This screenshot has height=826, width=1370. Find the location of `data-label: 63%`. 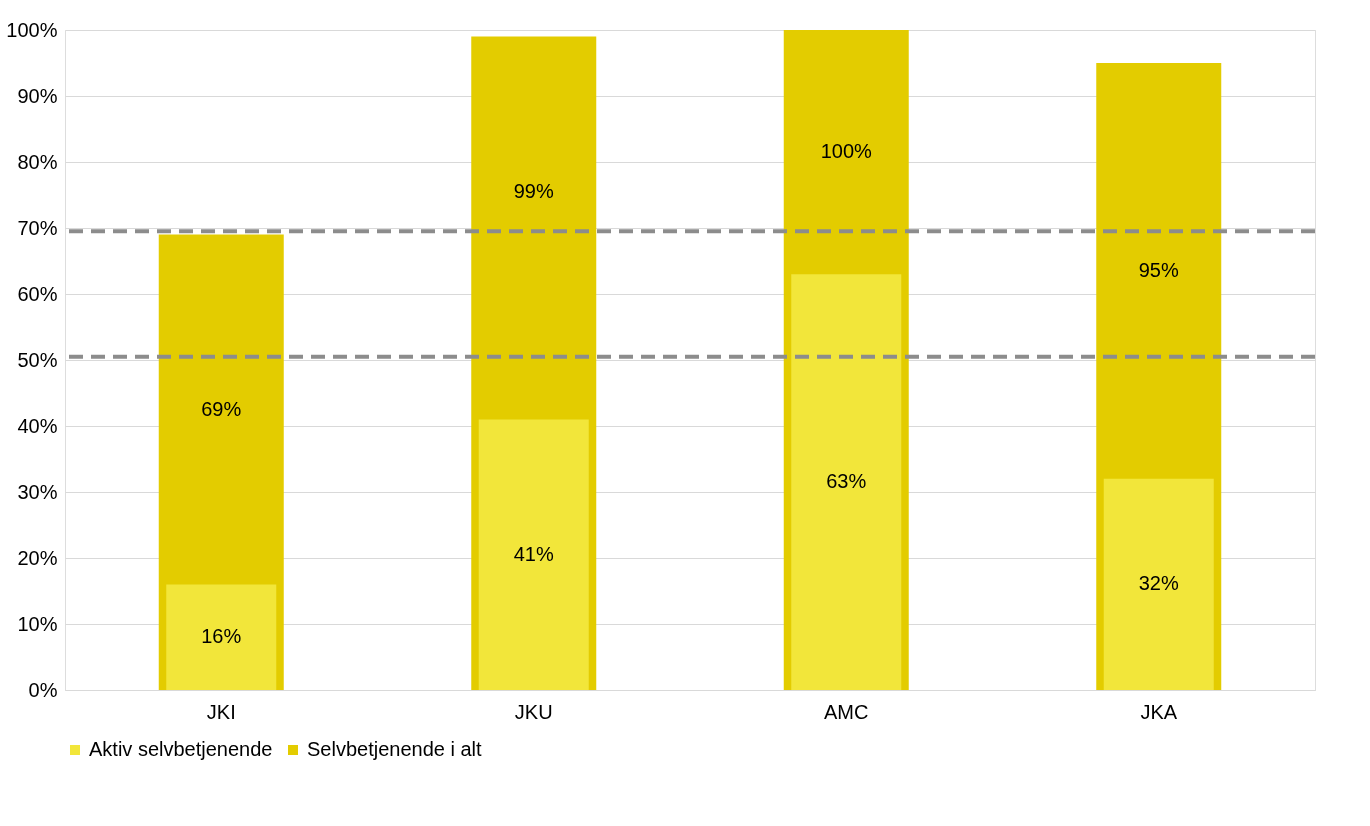

data-label: 63% is located at coordinates (846, 481).